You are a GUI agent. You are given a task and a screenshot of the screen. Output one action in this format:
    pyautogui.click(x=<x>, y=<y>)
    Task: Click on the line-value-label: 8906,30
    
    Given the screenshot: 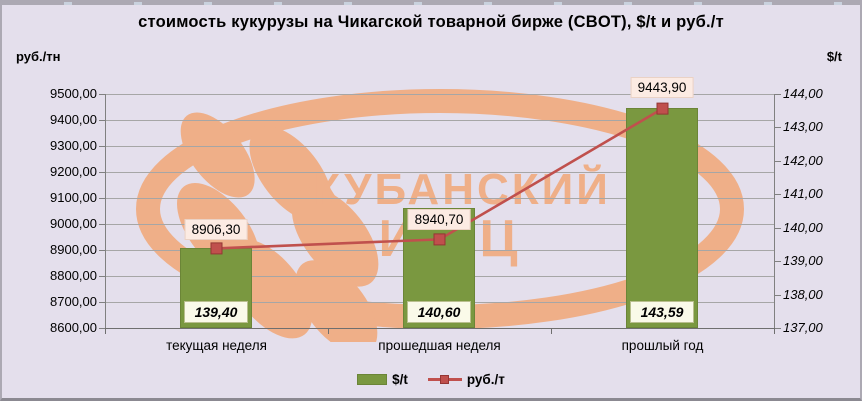 What is the action you would take?
    pyautogui.click(x=216, y=229)
    